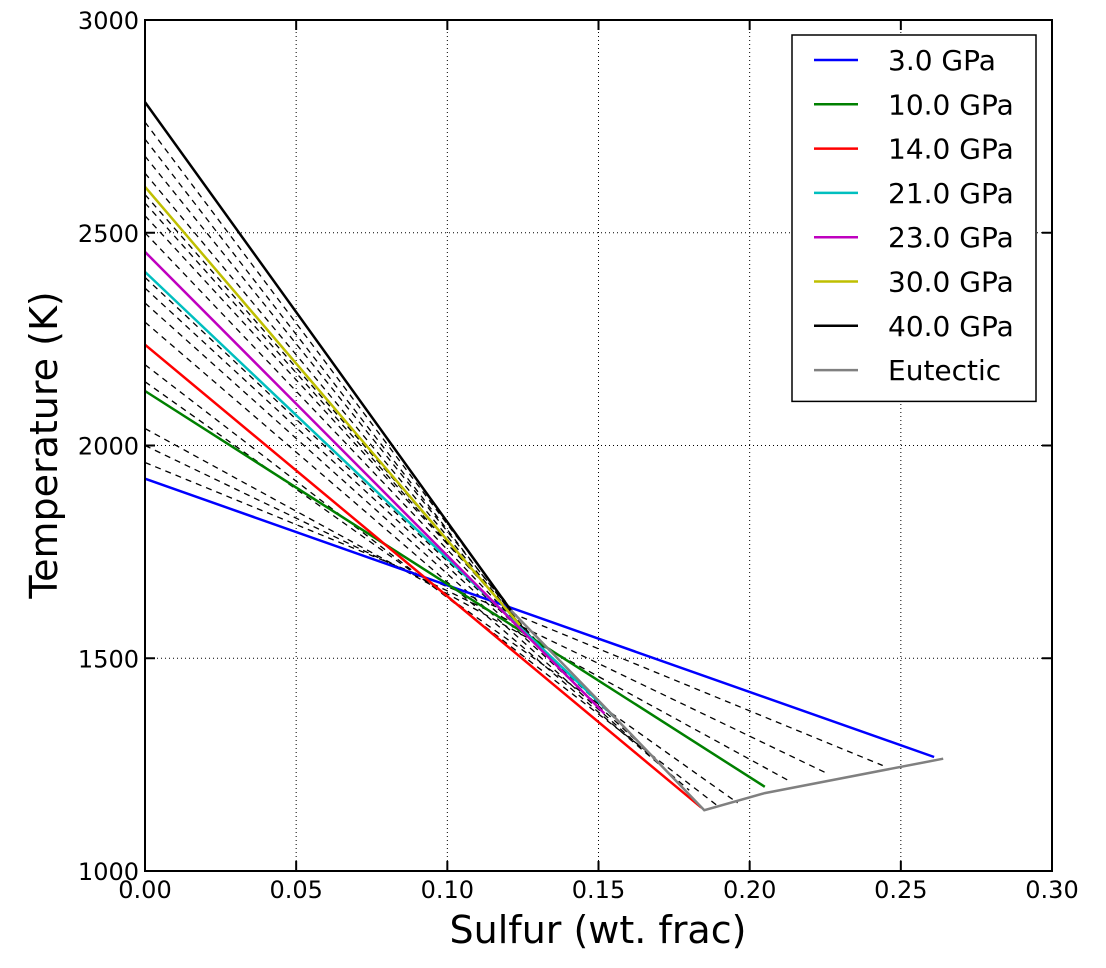 The width and height of the screenshot is (1106, 968). Describe the element at coordinates (944, 370) in the screenshot. I see `legend-label: Eutectic` at that location.